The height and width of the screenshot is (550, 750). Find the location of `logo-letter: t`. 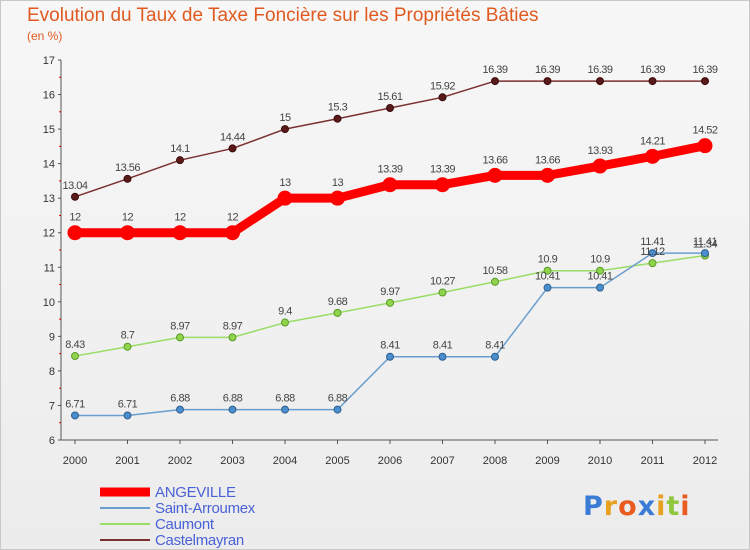

logo-letter: t is located at coordinates (673, 506).